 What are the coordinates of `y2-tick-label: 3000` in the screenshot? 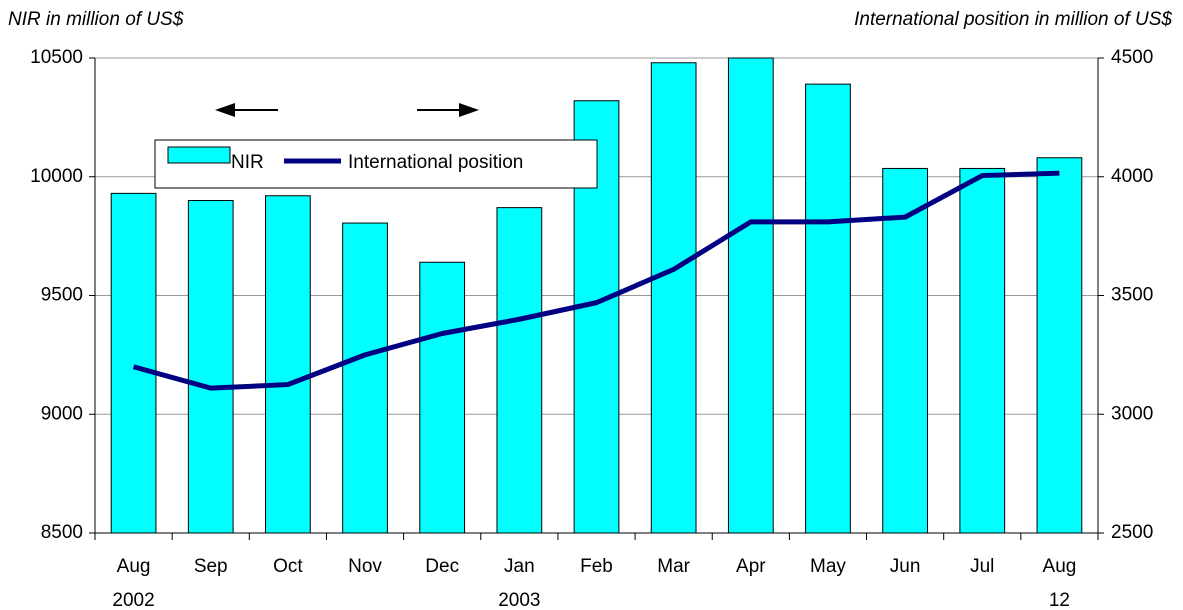 It's located at (1132, 413).